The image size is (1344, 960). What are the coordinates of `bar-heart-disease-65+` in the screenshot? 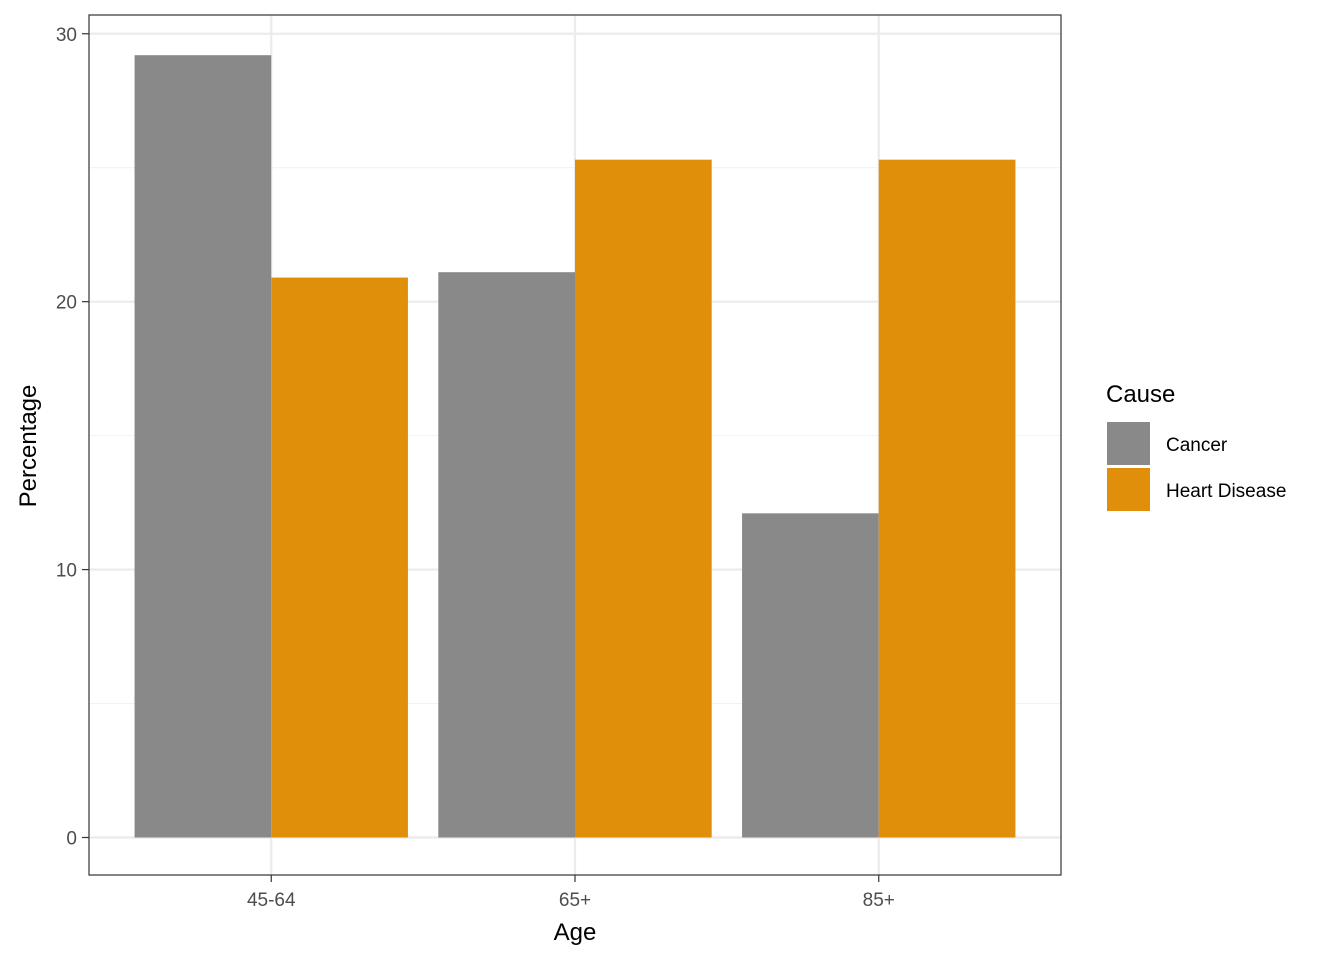 It's located at (643, 498).